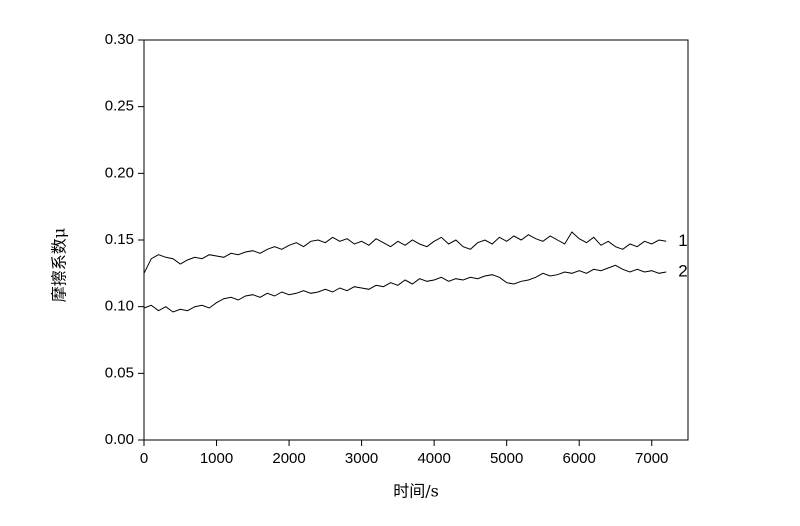 Image resolution: width=800 pixels, height=526 pixels. I want to click on x-tick-label: 1000, so click(216, 458).